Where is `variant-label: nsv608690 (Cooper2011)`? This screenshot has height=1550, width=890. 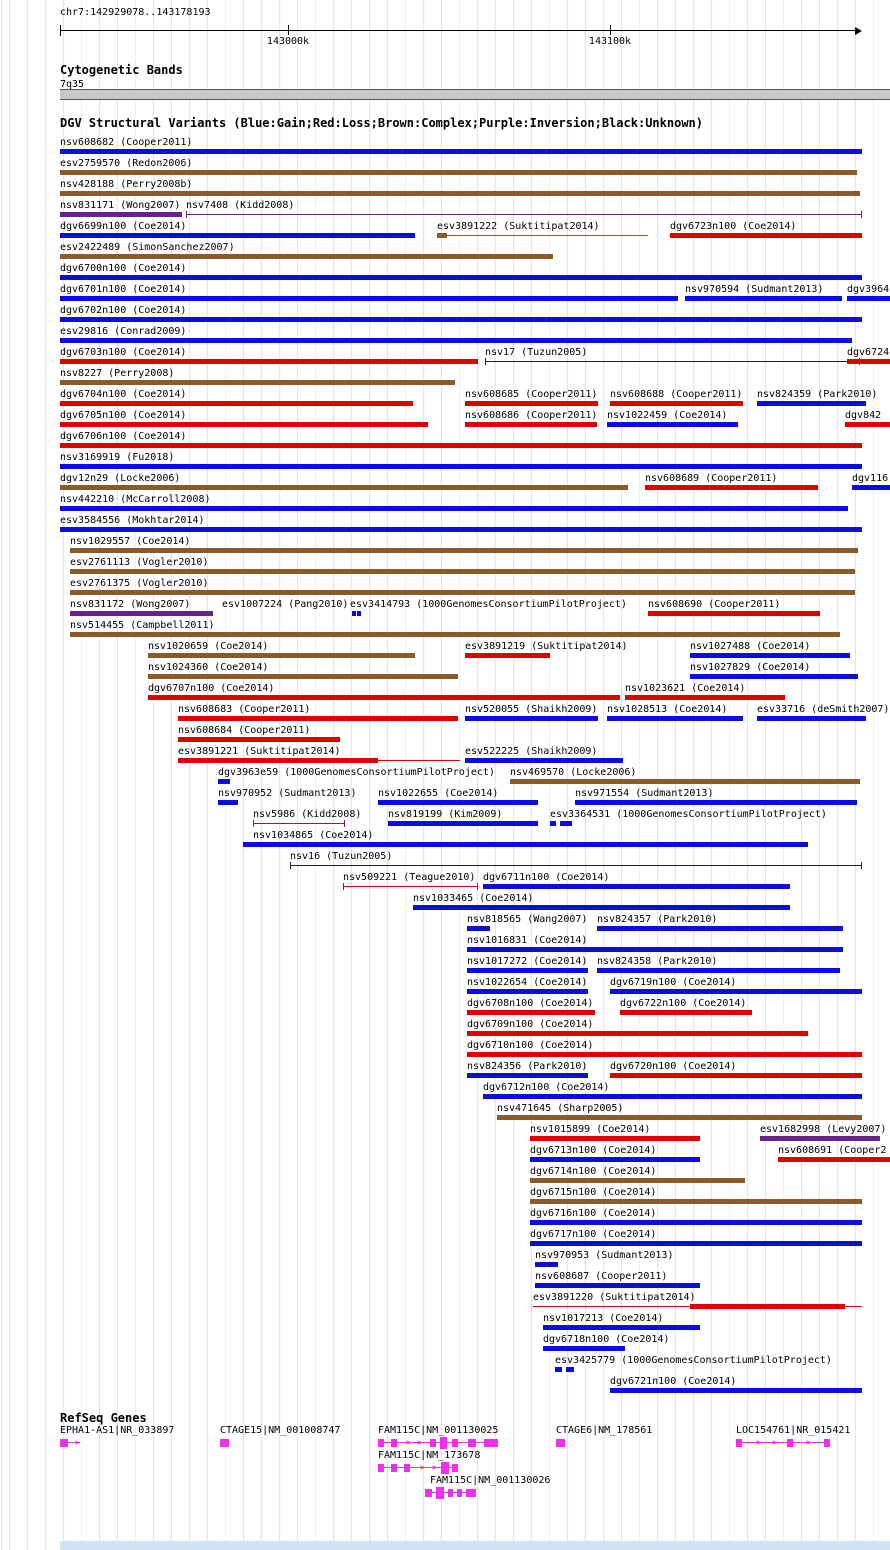
variant-label: nsv608690 (Cooper2011) is located at coordinates (714, 604).